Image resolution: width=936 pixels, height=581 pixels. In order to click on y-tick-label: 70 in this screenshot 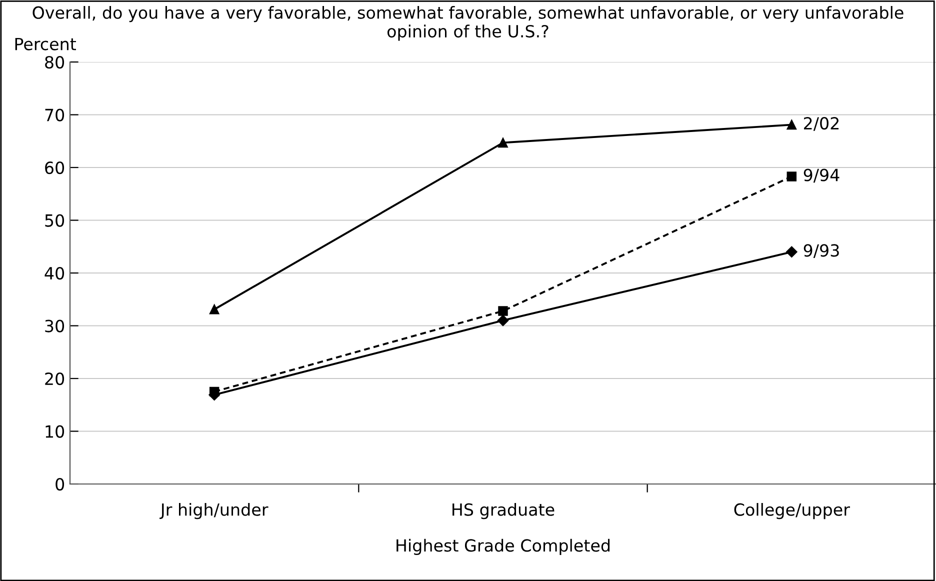, I will do `click(54, 115)`.